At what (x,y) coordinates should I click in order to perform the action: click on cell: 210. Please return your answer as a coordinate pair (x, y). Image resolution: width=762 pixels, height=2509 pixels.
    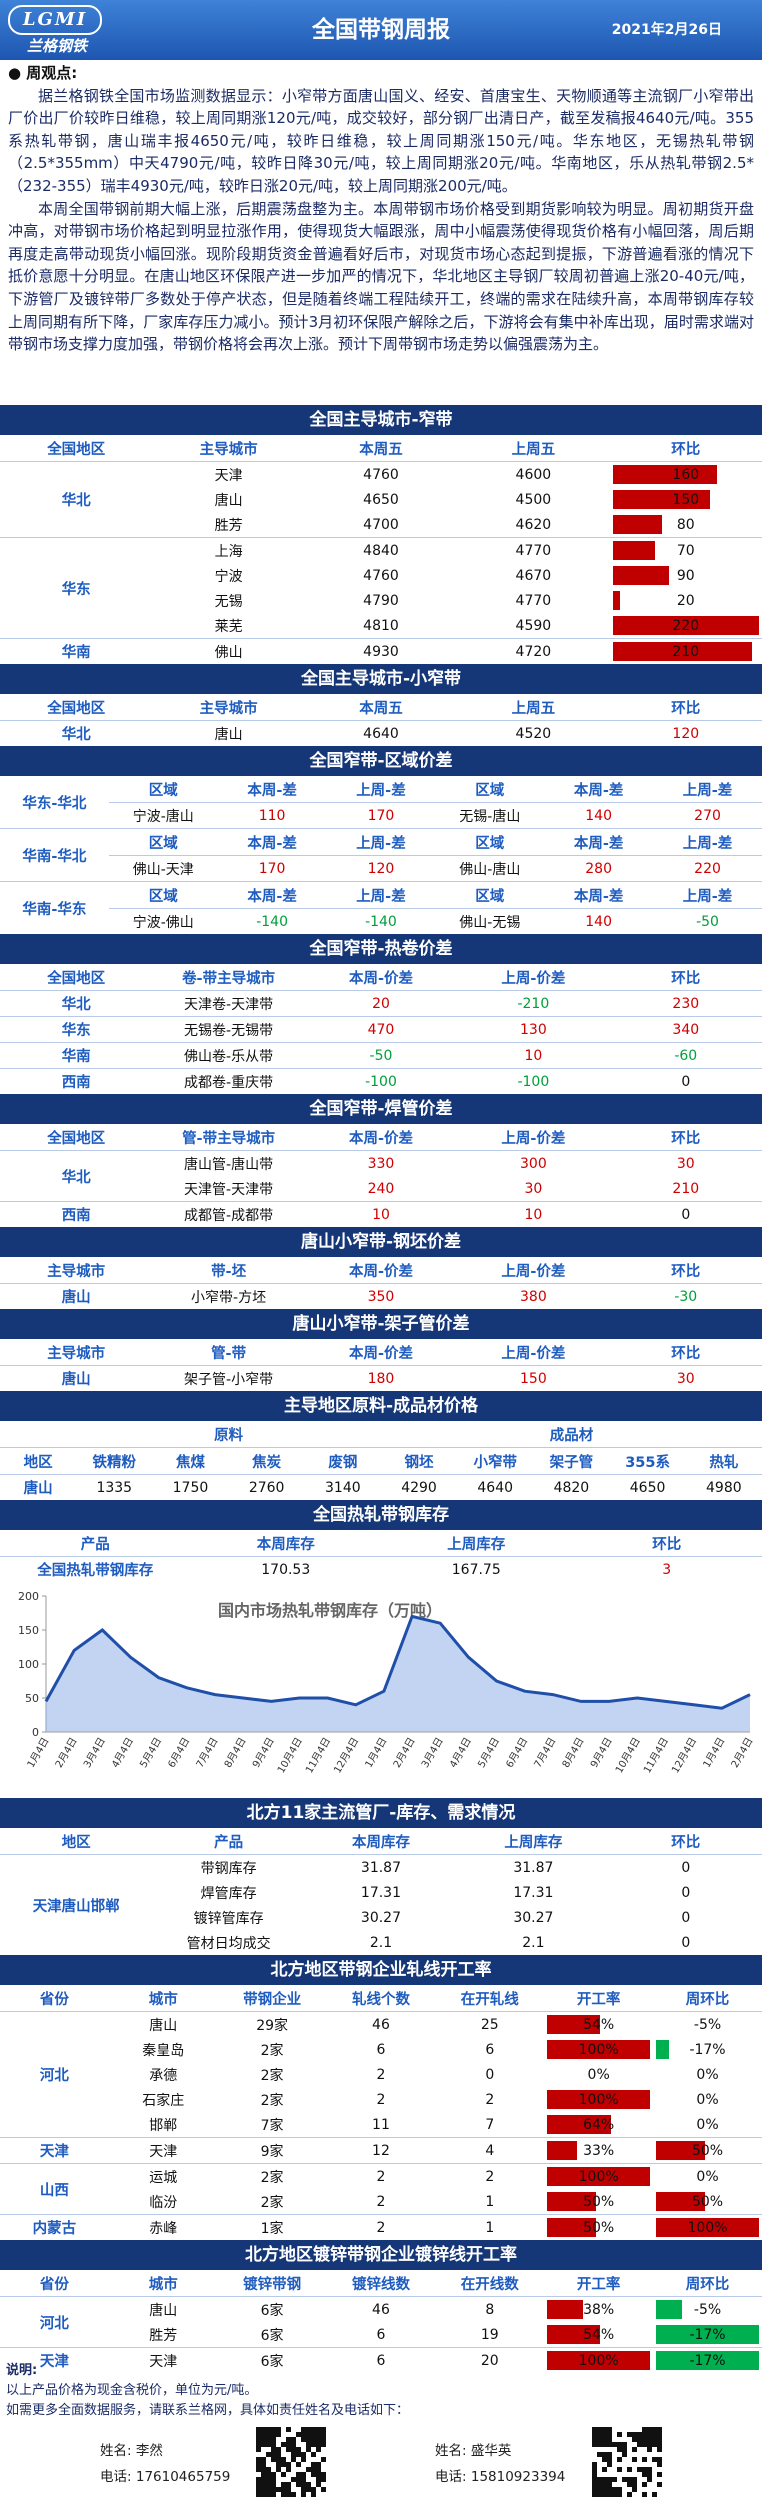
    Looking at the image, I should click on (685, 651).